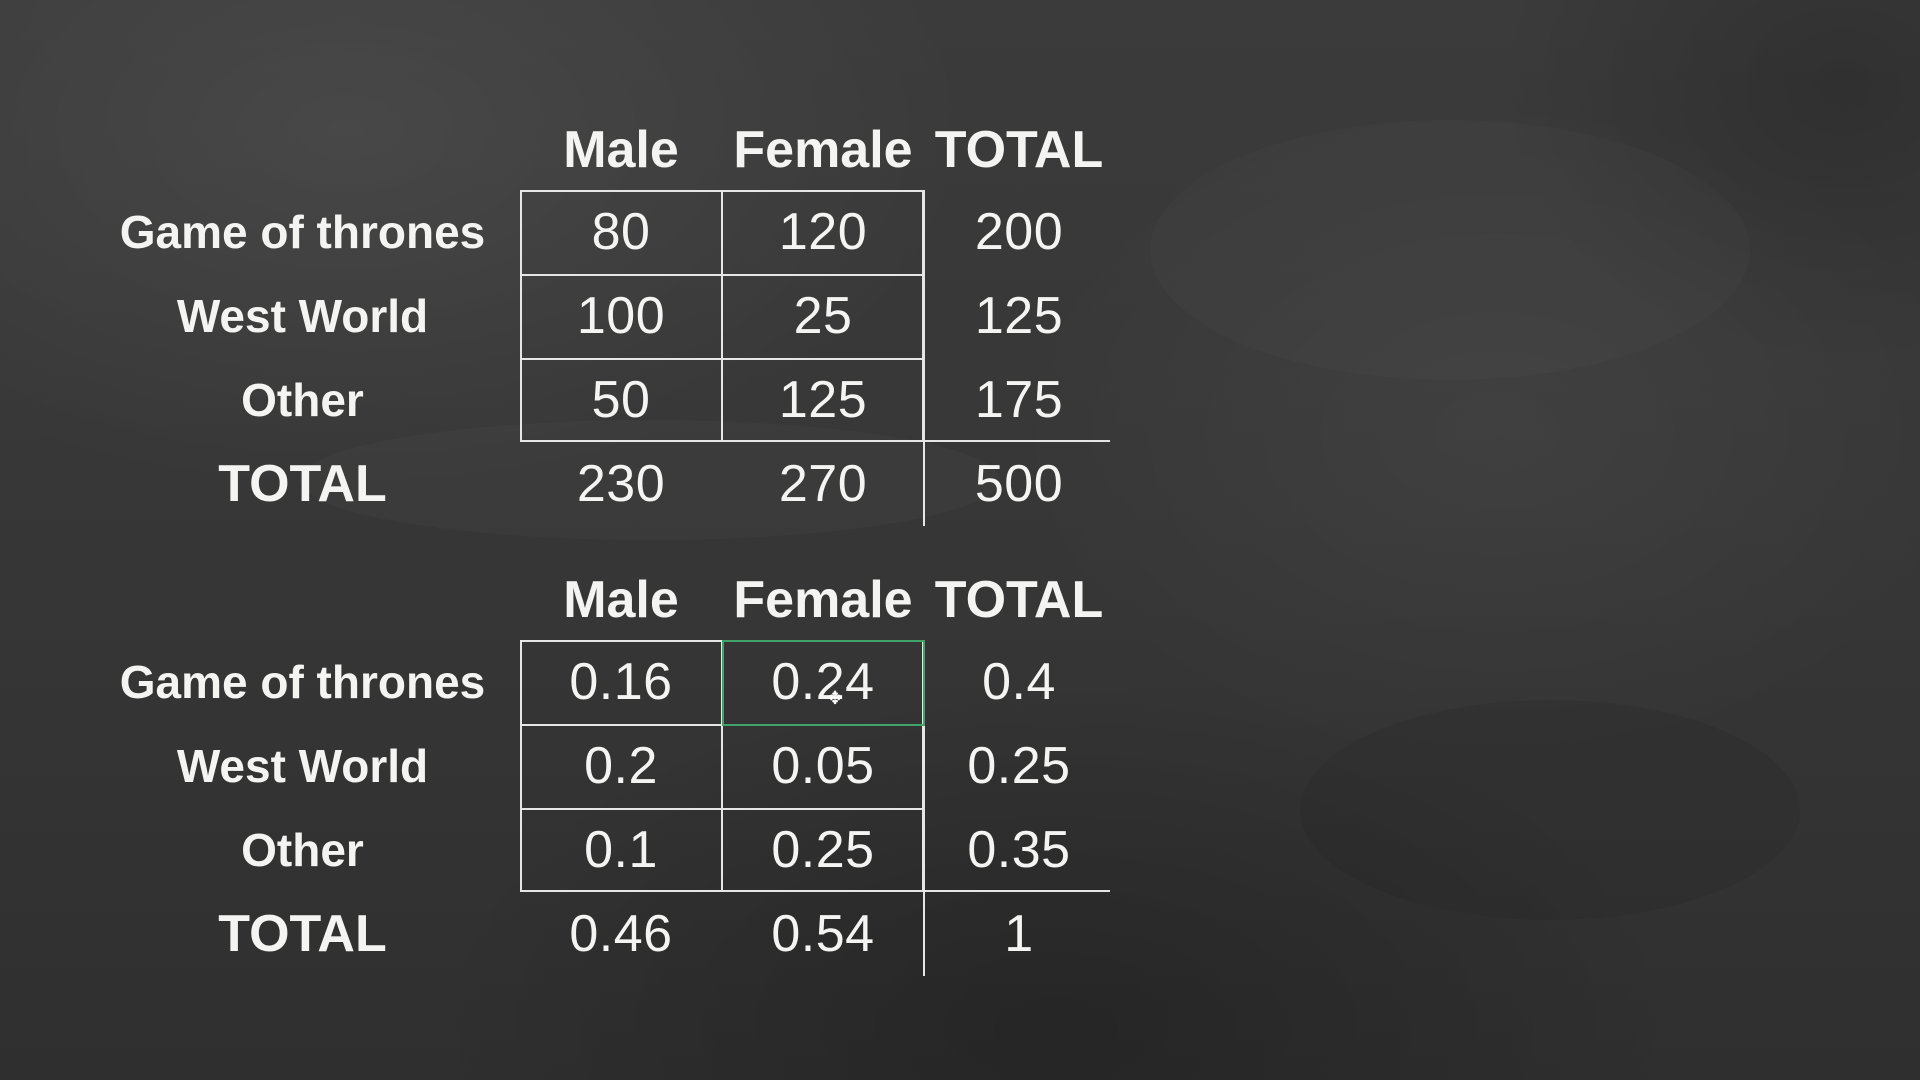 This screenshot has height=1080, width=1920. I want to click on column-total-cell: 0.46, so click(621, 934).